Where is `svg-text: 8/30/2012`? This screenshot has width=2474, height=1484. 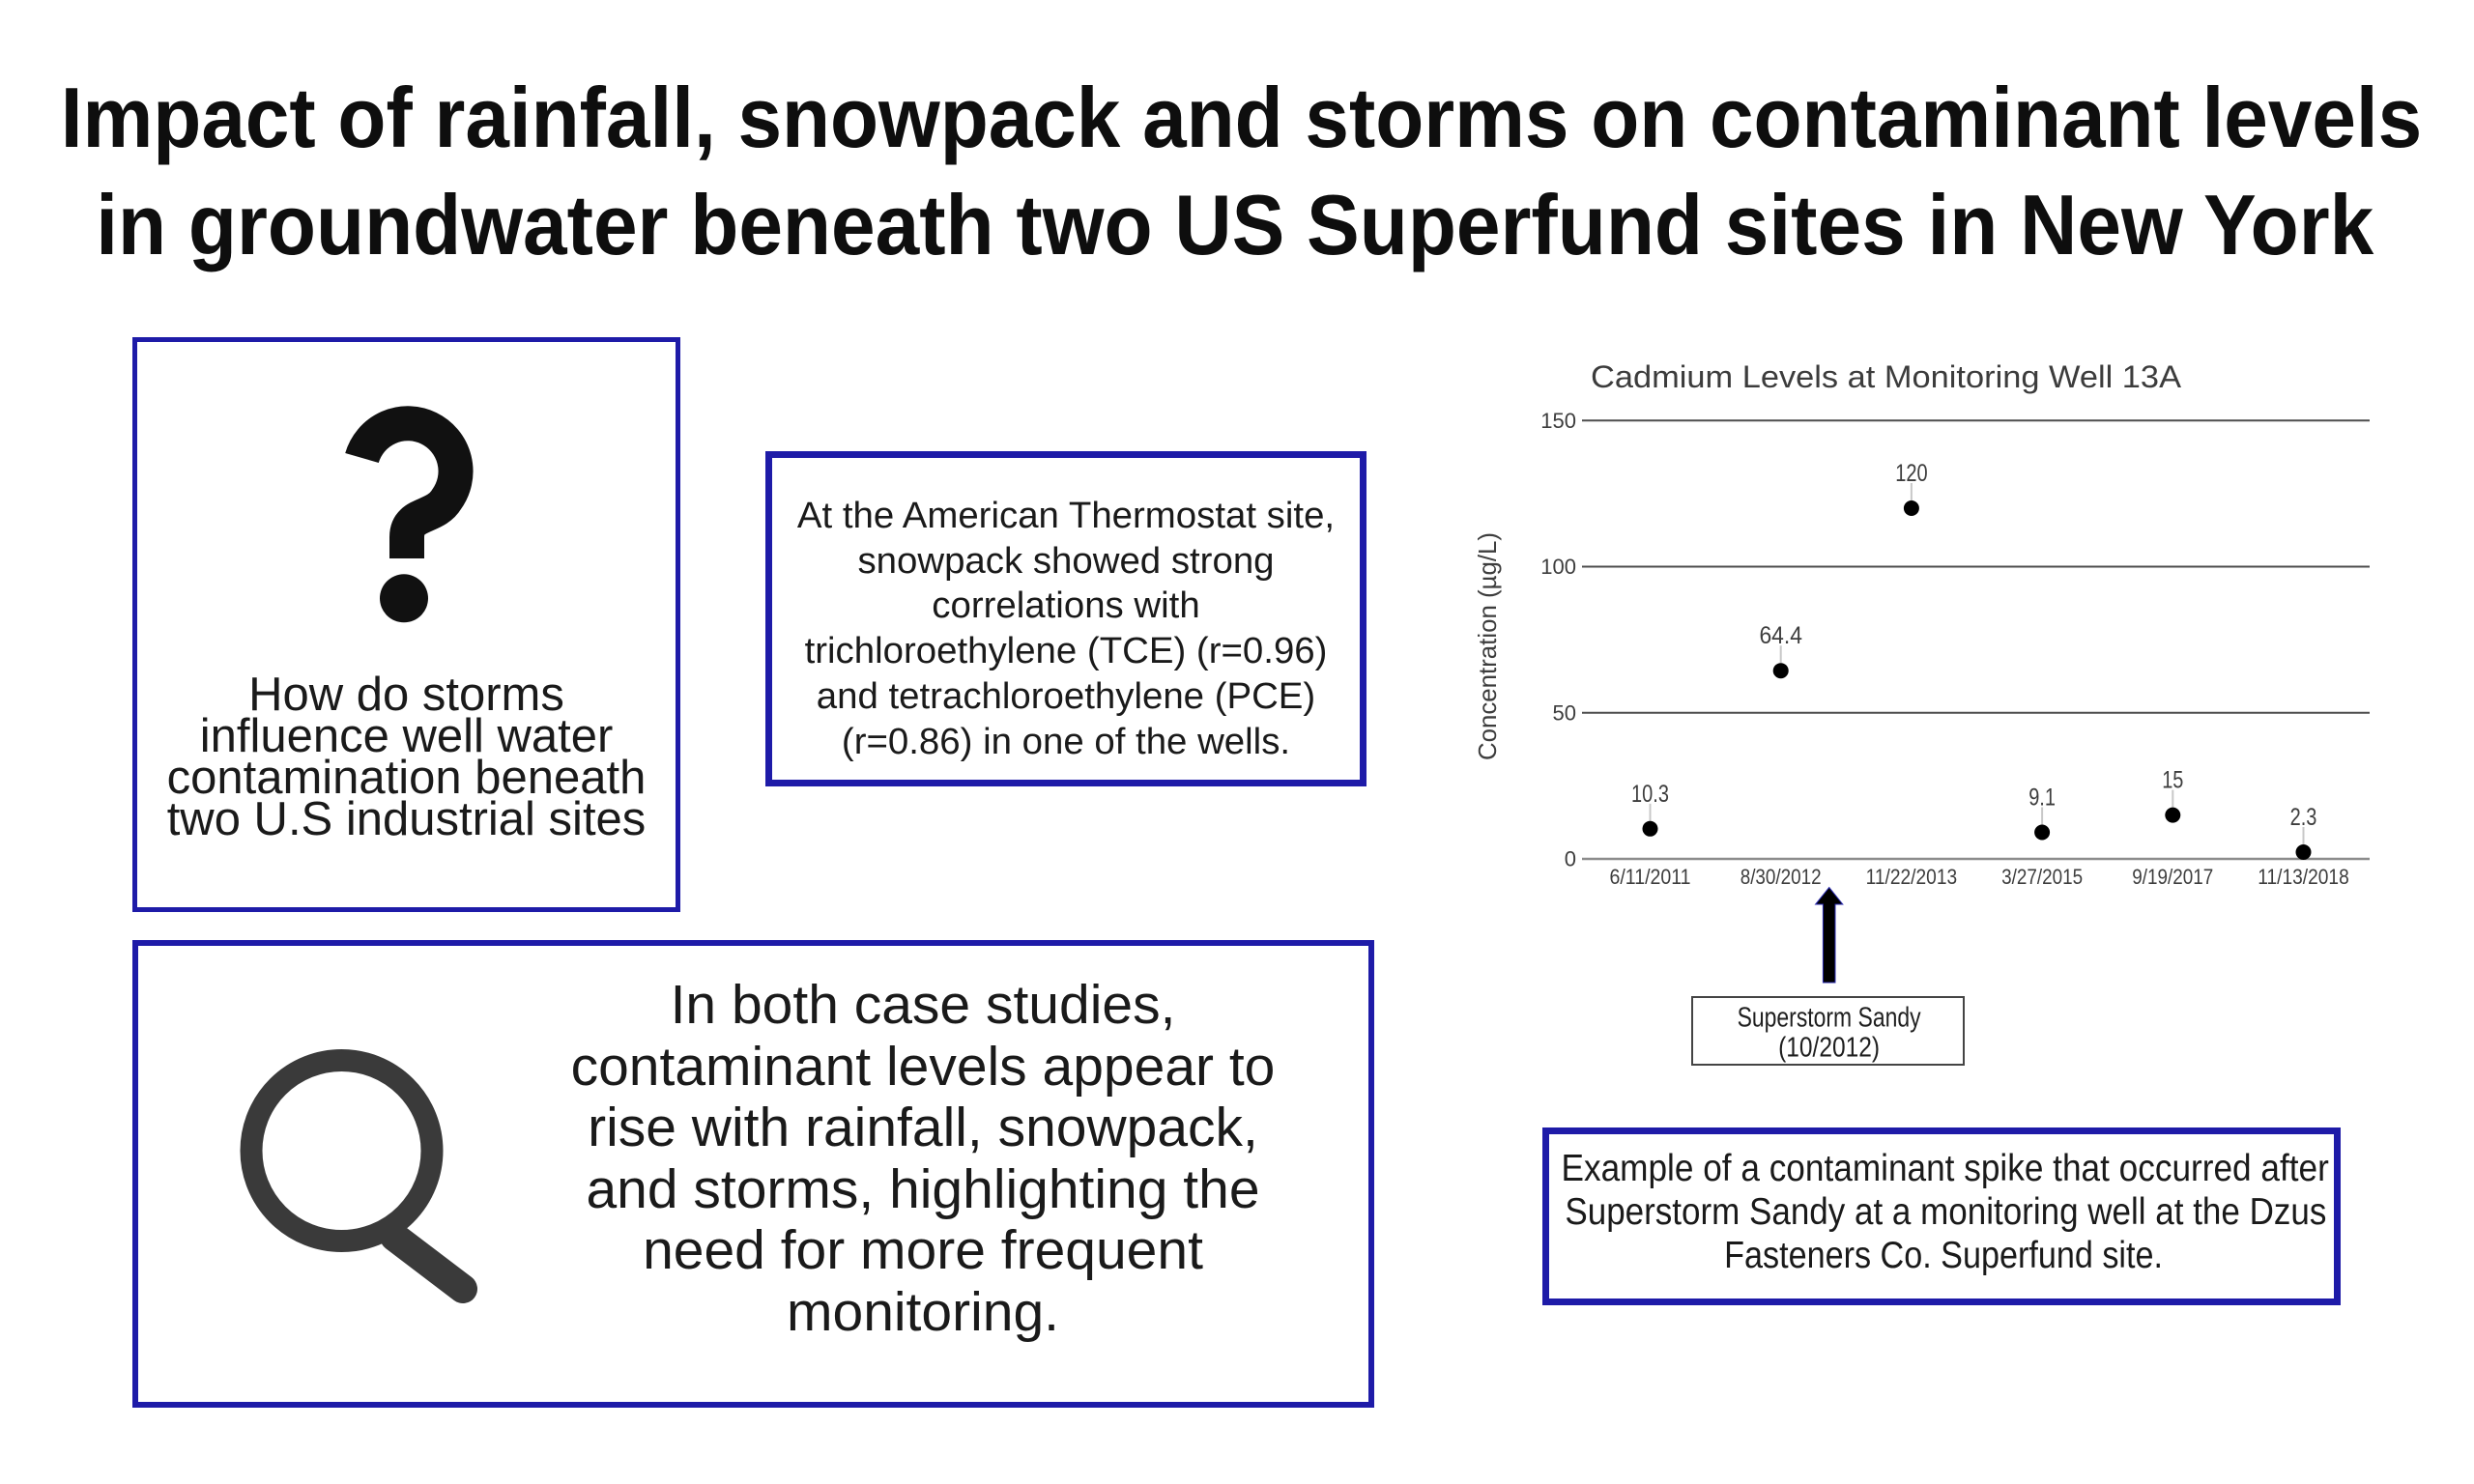 svg-text: 8/30/2012 is located at coordinates (1781, 877).